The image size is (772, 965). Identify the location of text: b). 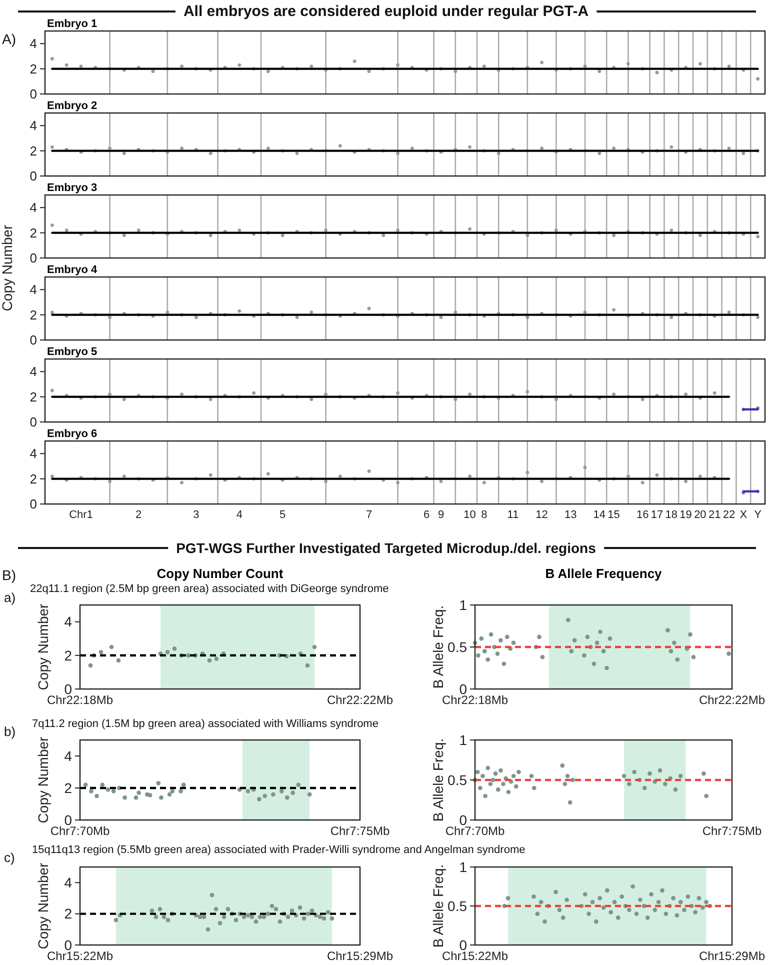
(10, 731).